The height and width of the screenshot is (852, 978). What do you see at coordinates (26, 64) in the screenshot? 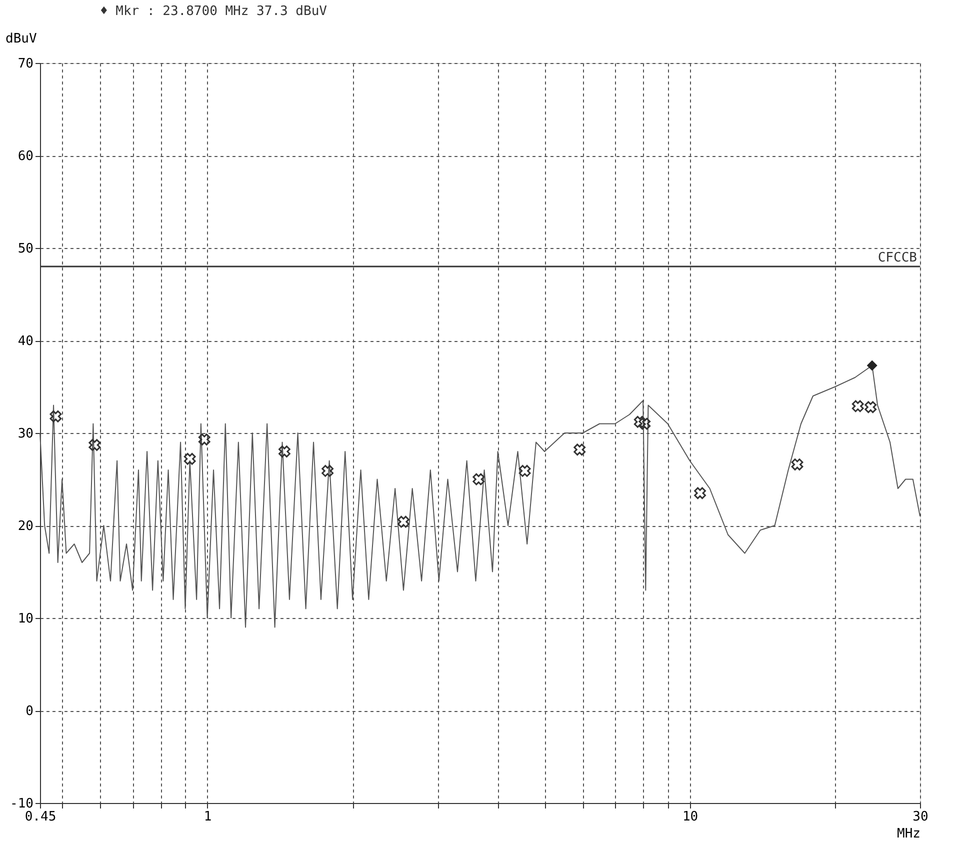
I see `y-tick-label: 70` at bounding box center [26, 64].